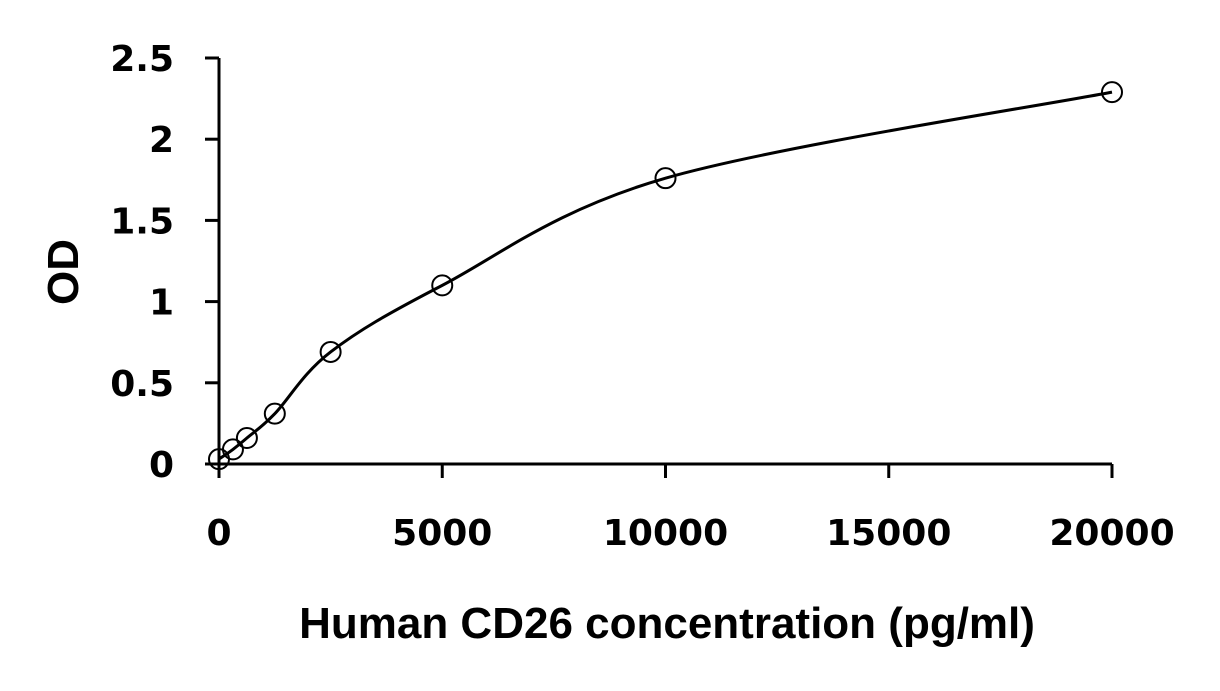  What do you see at coordinates (142, 384) in the screenshot?
I see `y-tick-label: 0.5` at bounding box center [142, 384].